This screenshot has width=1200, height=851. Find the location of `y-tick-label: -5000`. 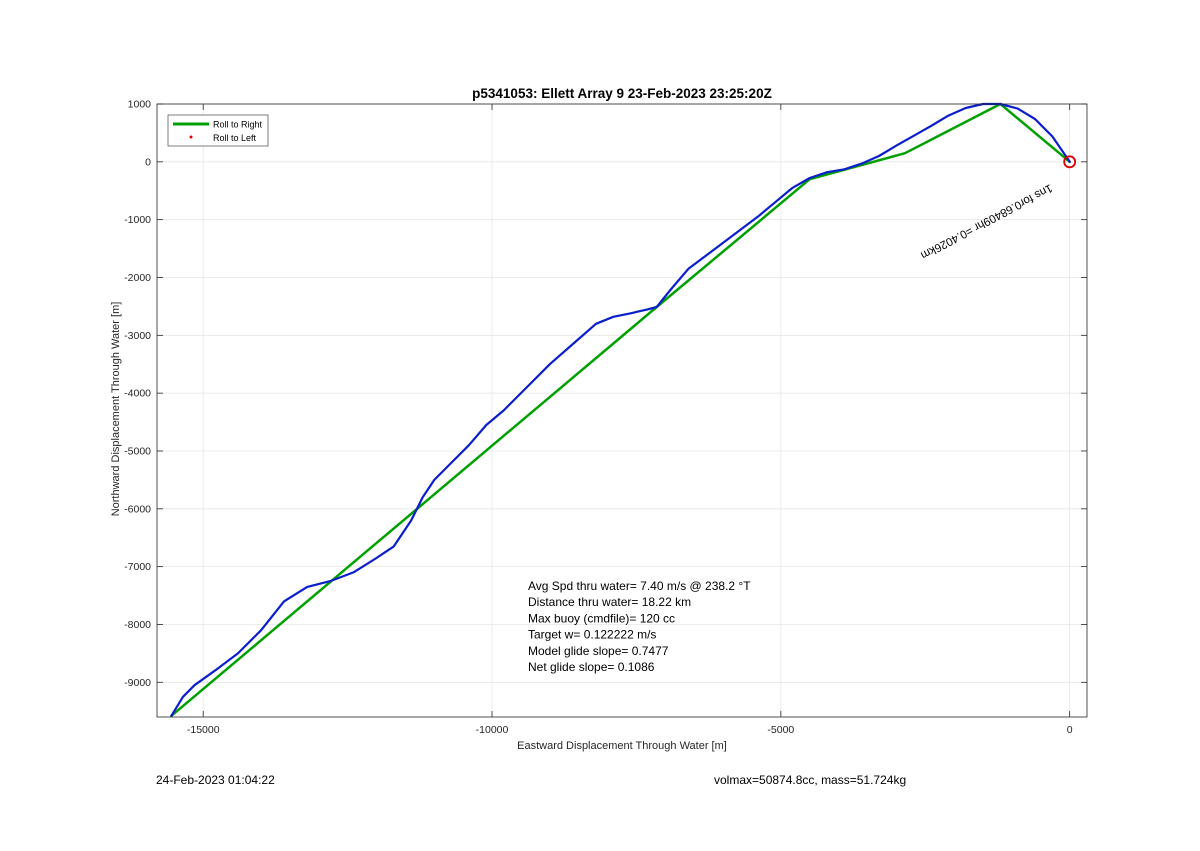

y-tick-label: -5000 is located at coordinates (137, 451).